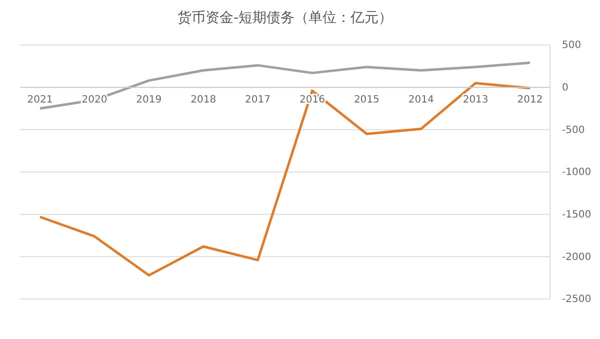  Describe the element at coordinates (577, 300) in the screenshot. I see `y-tick-label: -2500` at that location.